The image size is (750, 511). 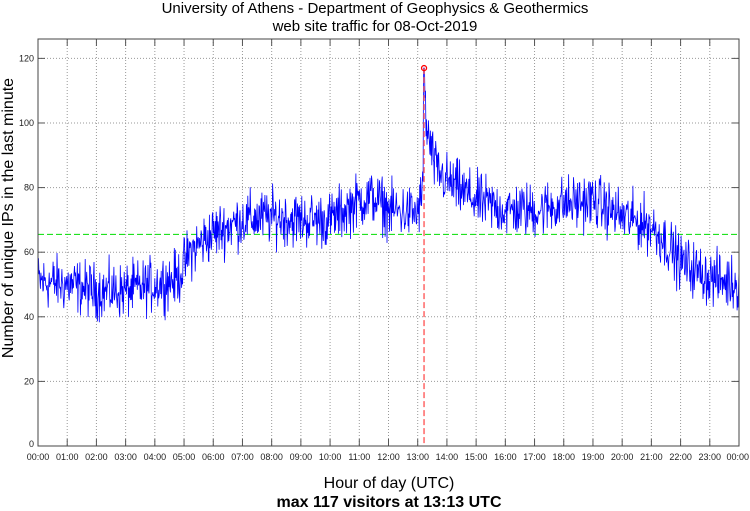 What do you see at coordinates (424, 68) in the screenshot?
I see `max-marker-point` at bounding box center [424, 68].